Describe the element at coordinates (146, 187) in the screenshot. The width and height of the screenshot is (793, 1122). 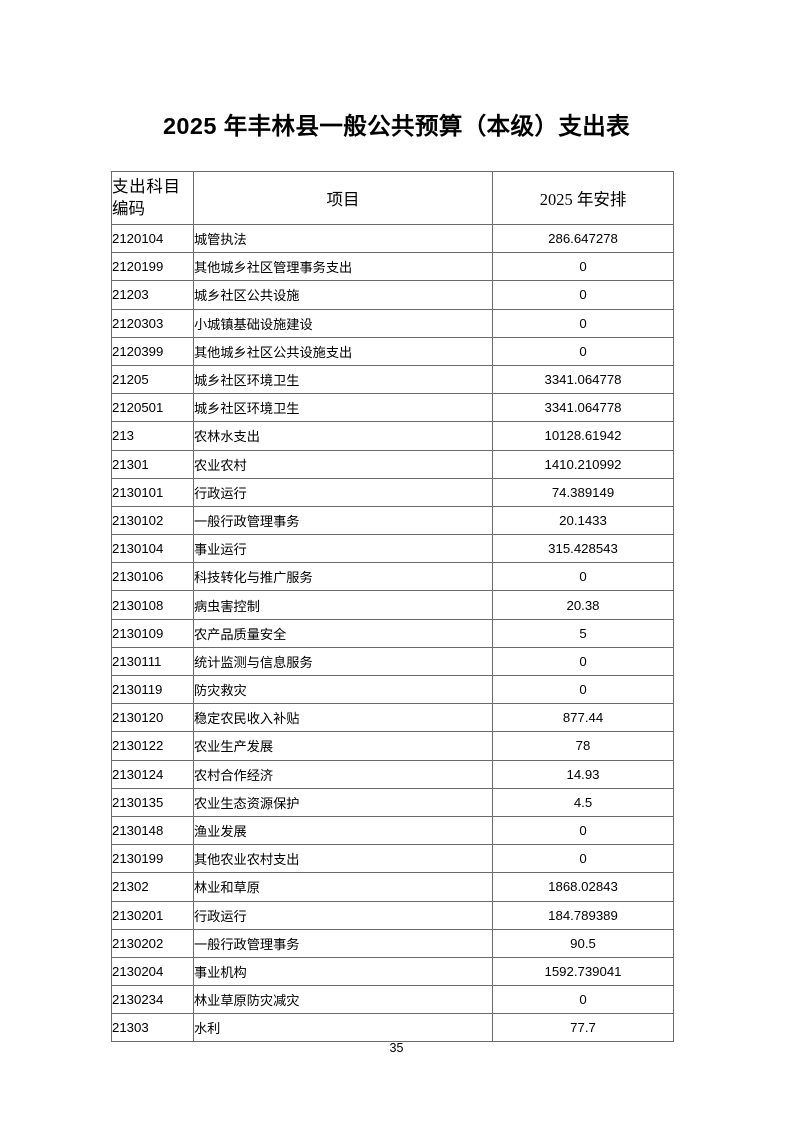
I see `column-header-code-line1: 支出科目` at that location.